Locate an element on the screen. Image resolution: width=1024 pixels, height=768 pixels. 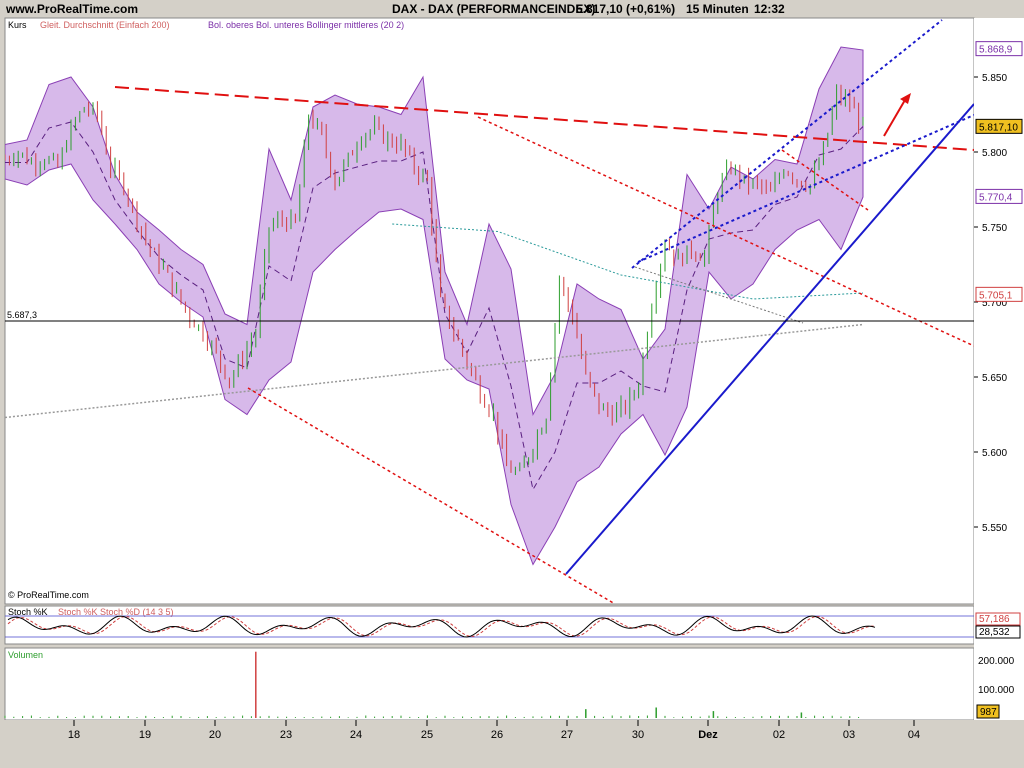
price-tag-label: 5.705,1 is located at coordinates (996, 295).